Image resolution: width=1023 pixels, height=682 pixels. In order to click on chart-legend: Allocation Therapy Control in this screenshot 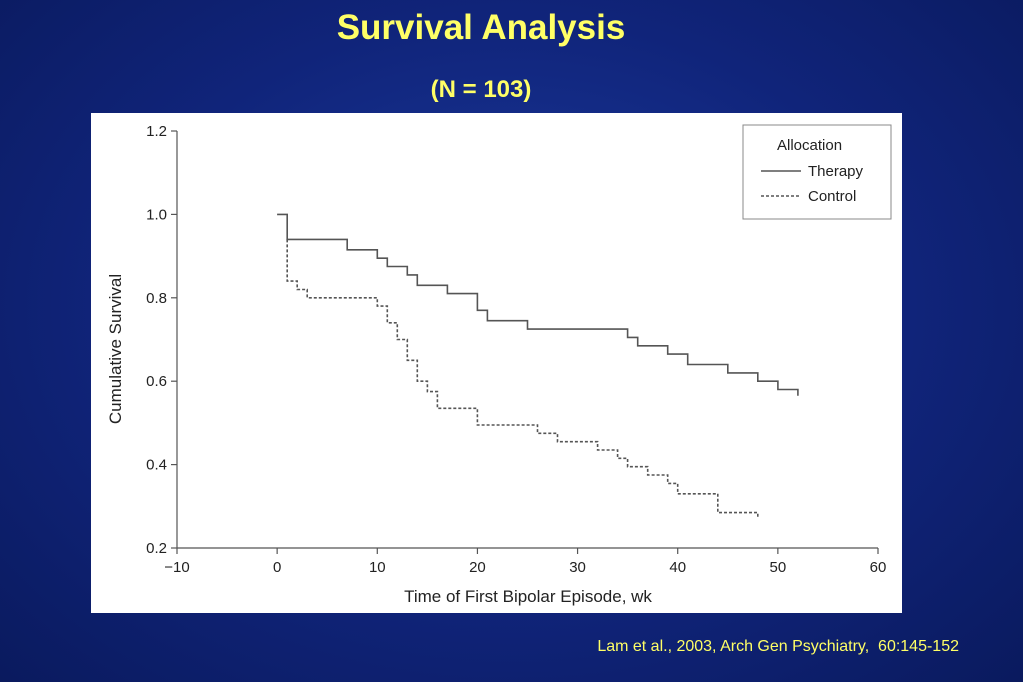, I will do `click(817, 172)`.